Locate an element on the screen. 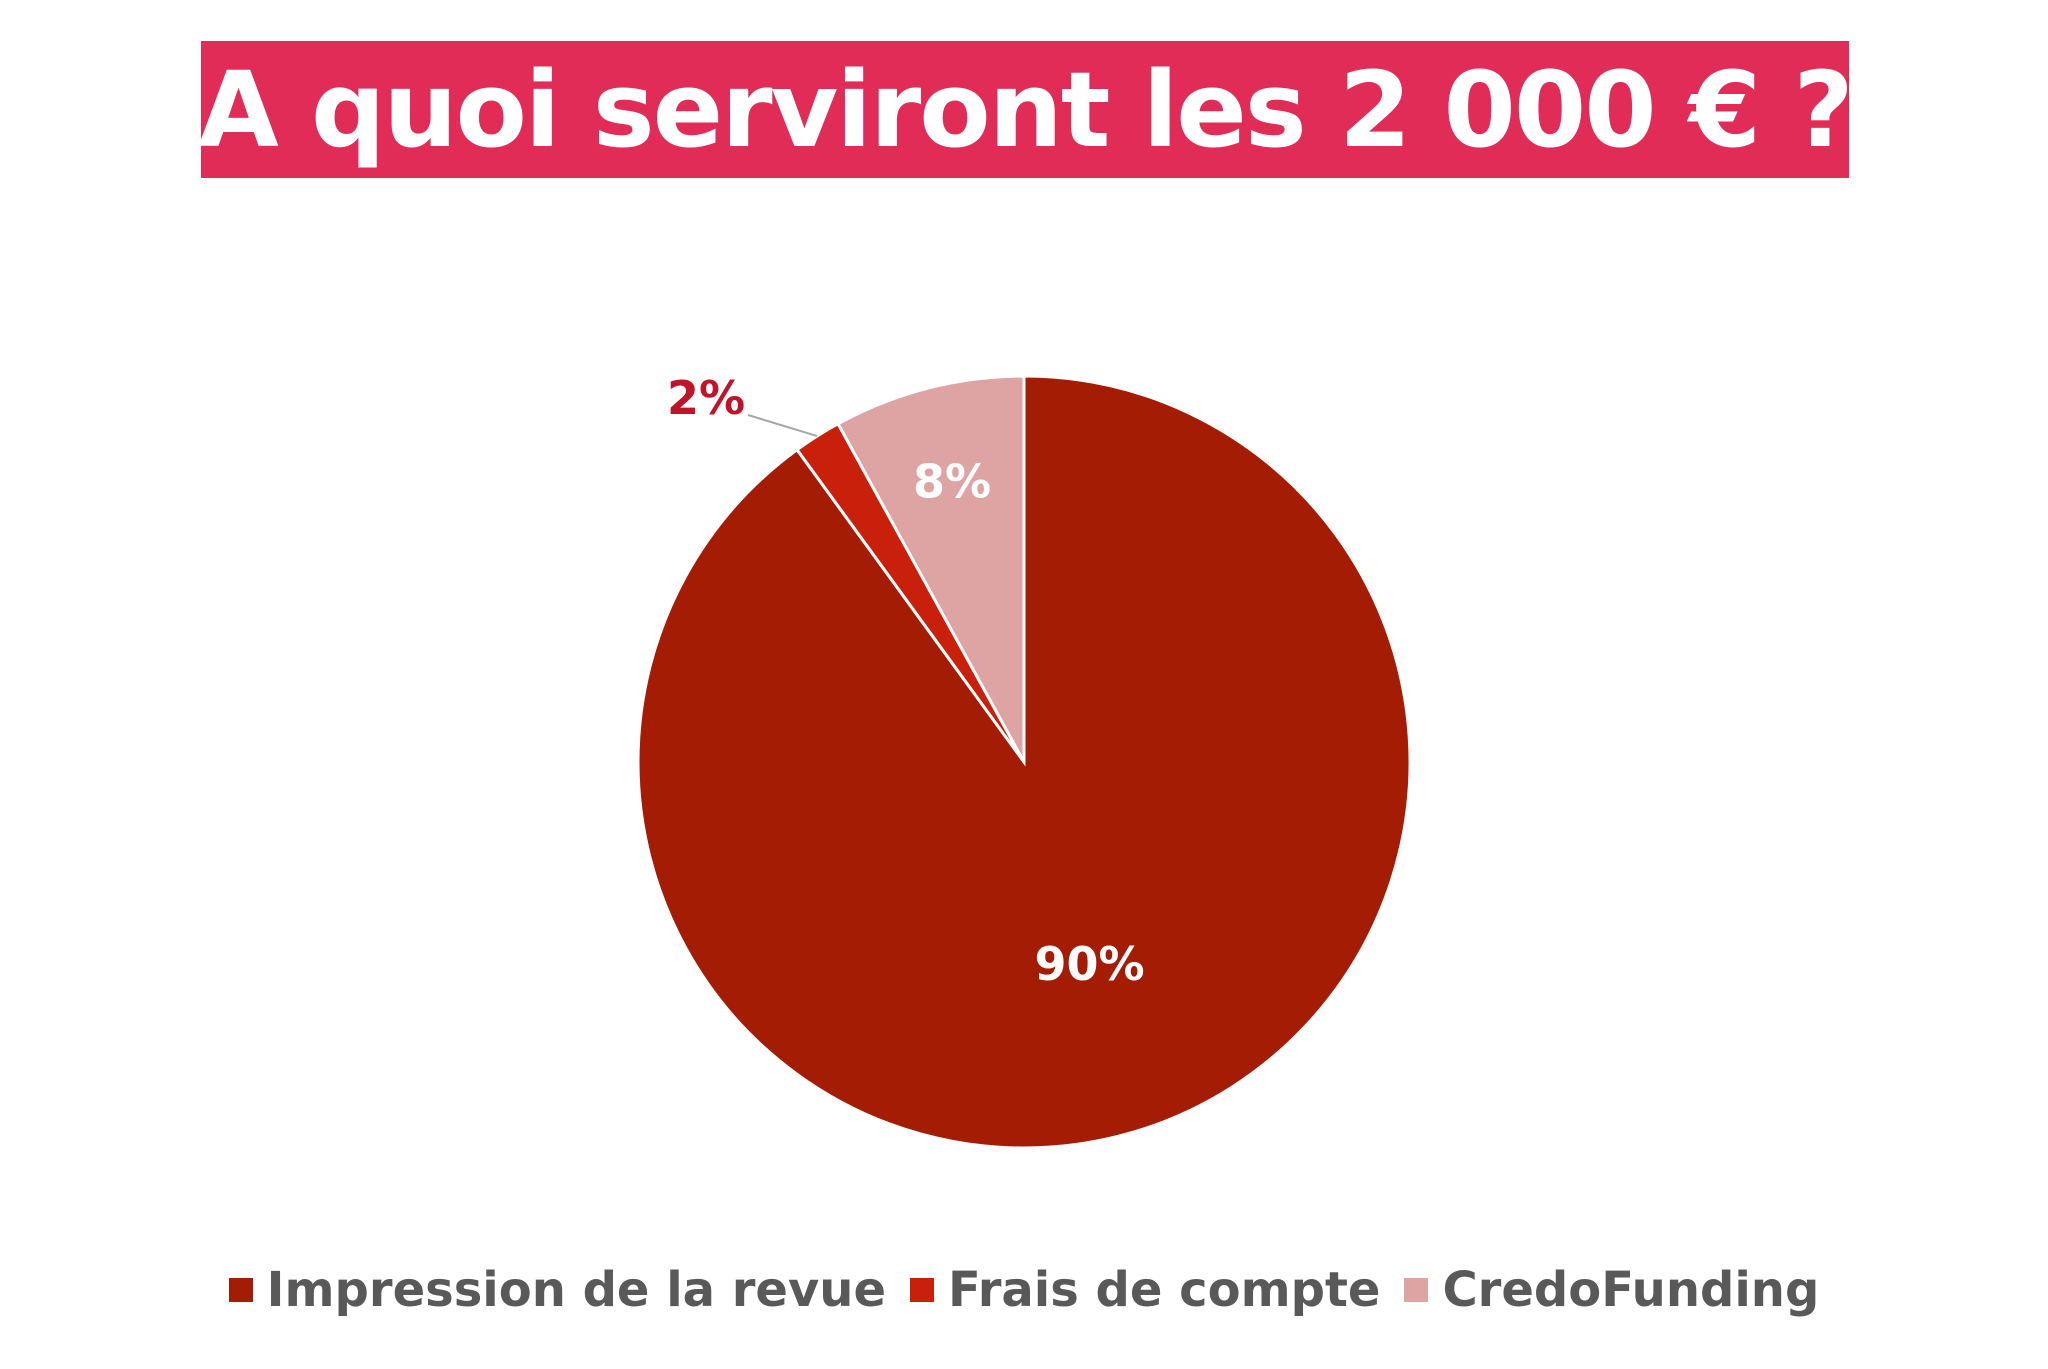 The image size is (2048, 1369). data-label-impression-de-la-revue: 90% is located at coordinates (1090, 964).